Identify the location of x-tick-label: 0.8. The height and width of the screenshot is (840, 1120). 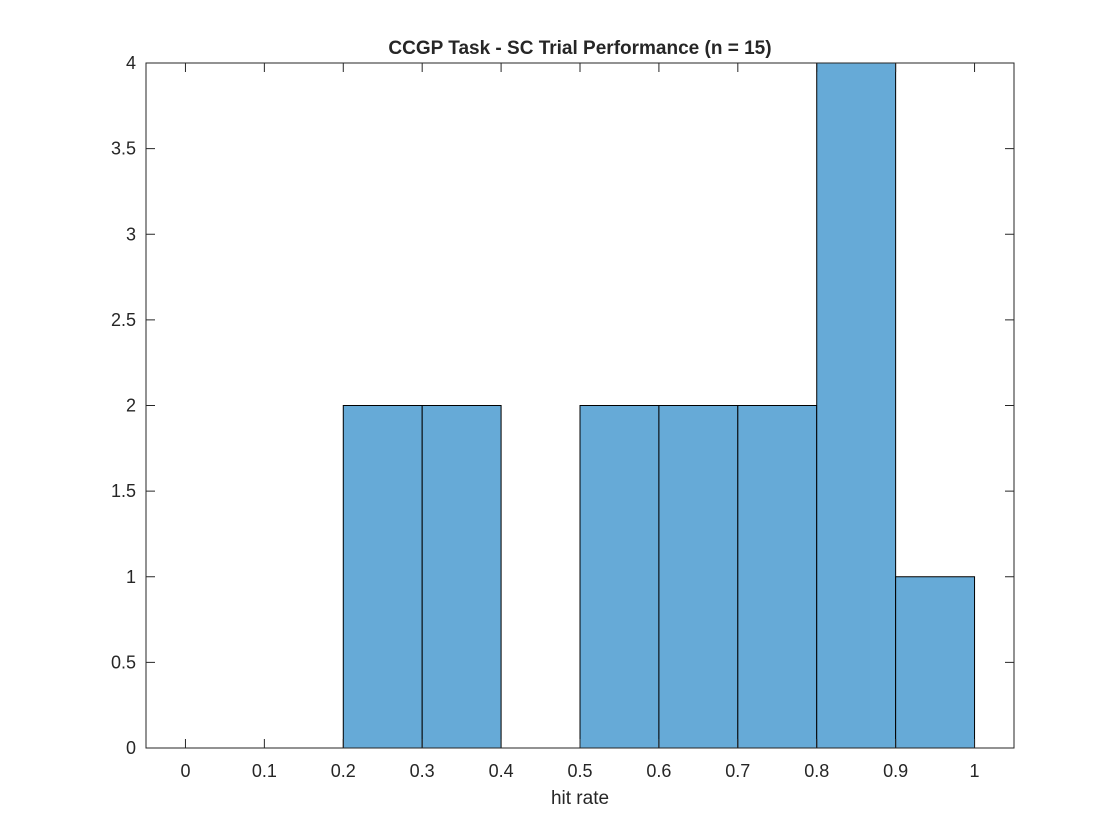
(816, 771).